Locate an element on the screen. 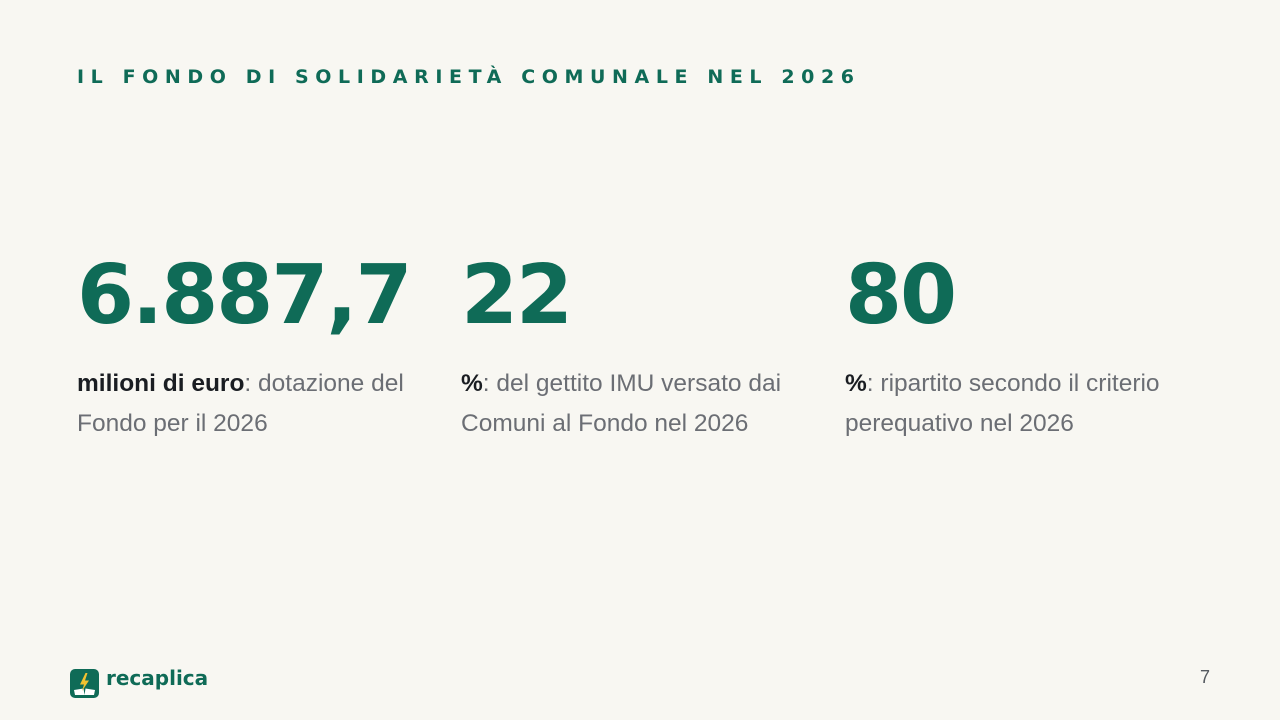 Image resolution: width=1280 pixels, height=720 pixels. stat-description-text: : dotazione del Fondo per il 2026 is located at coordinates (240, 403).